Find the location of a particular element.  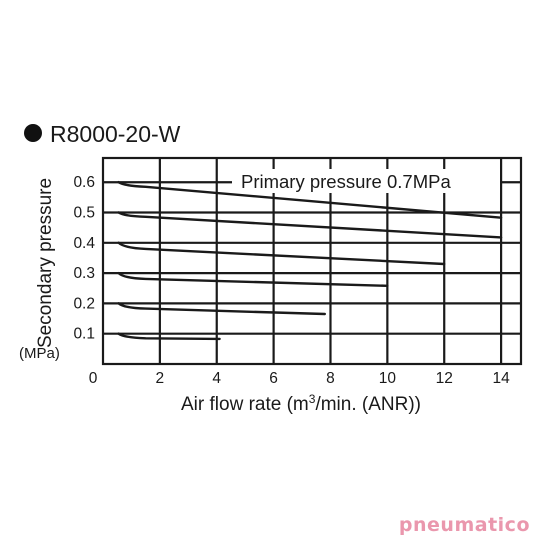

x-axis-label-main: Air flow rate (m is located at coordinates (245, 404).